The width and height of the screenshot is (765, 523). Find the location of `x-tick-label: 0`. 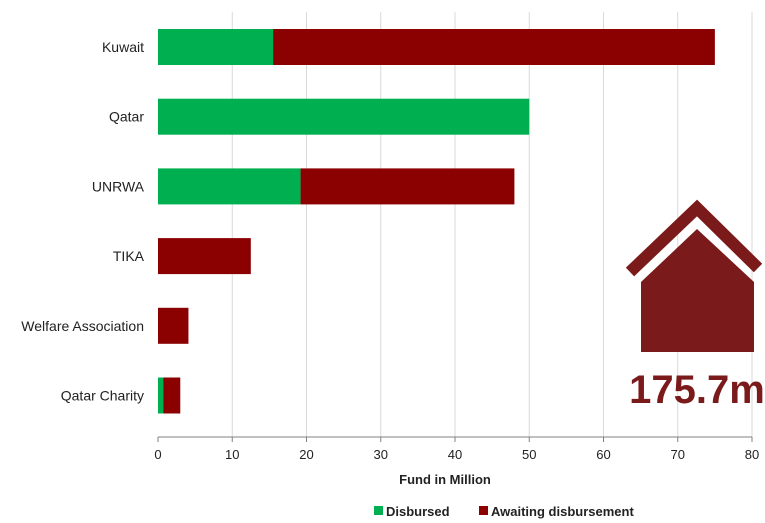

x-tick-label: 0 is located at coordinates (157, 454).